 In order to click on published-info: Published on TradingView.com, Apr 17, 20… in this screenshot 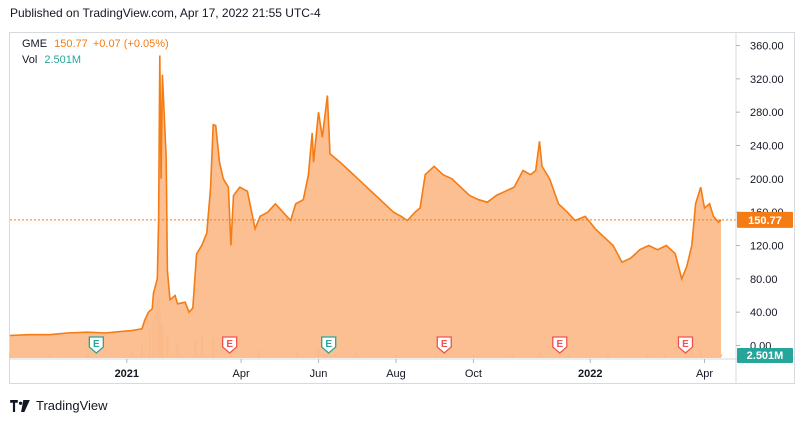, I will do `click(165, 13)`.